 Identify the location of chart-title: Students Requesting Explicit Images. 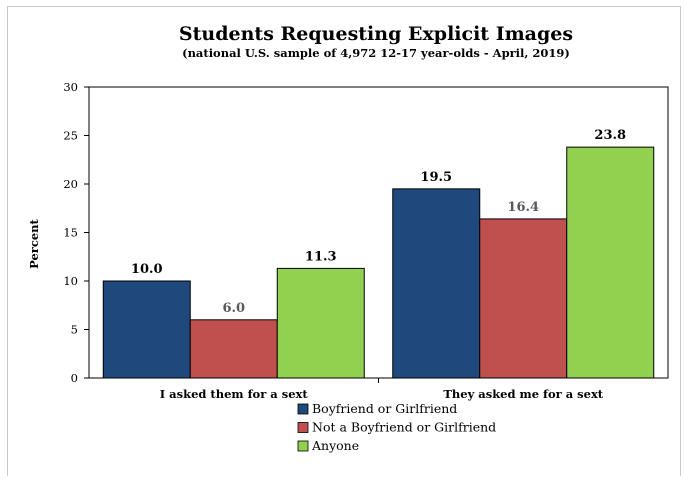
(376, 34).